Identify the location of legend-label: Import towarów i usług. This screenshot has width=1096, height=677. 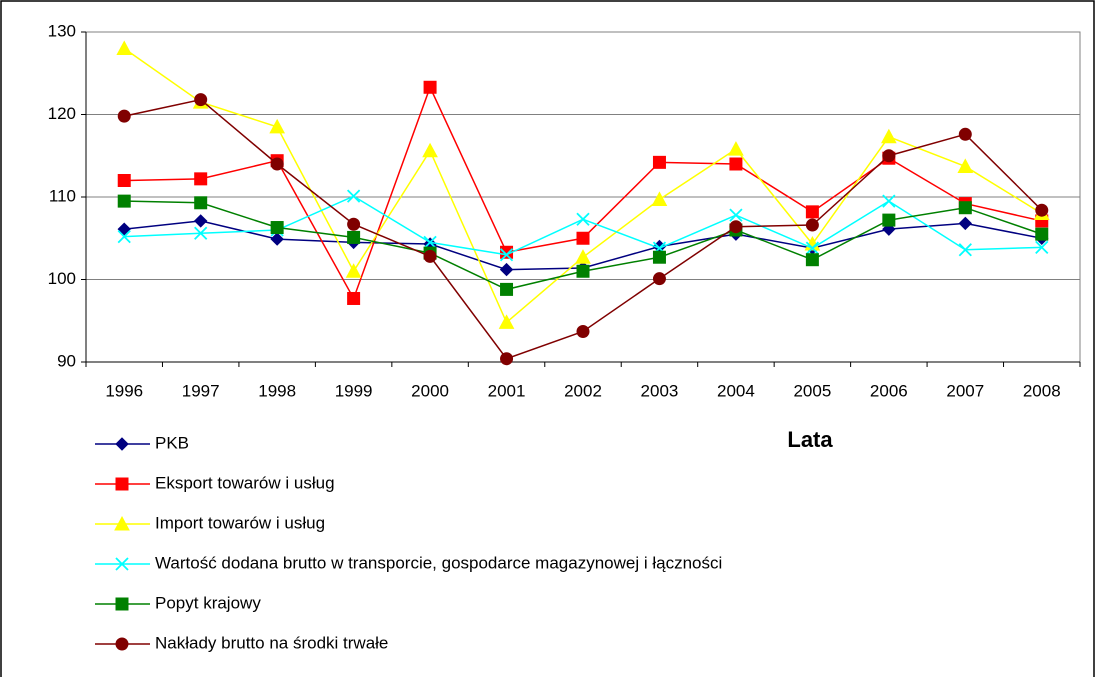
(240, 522).